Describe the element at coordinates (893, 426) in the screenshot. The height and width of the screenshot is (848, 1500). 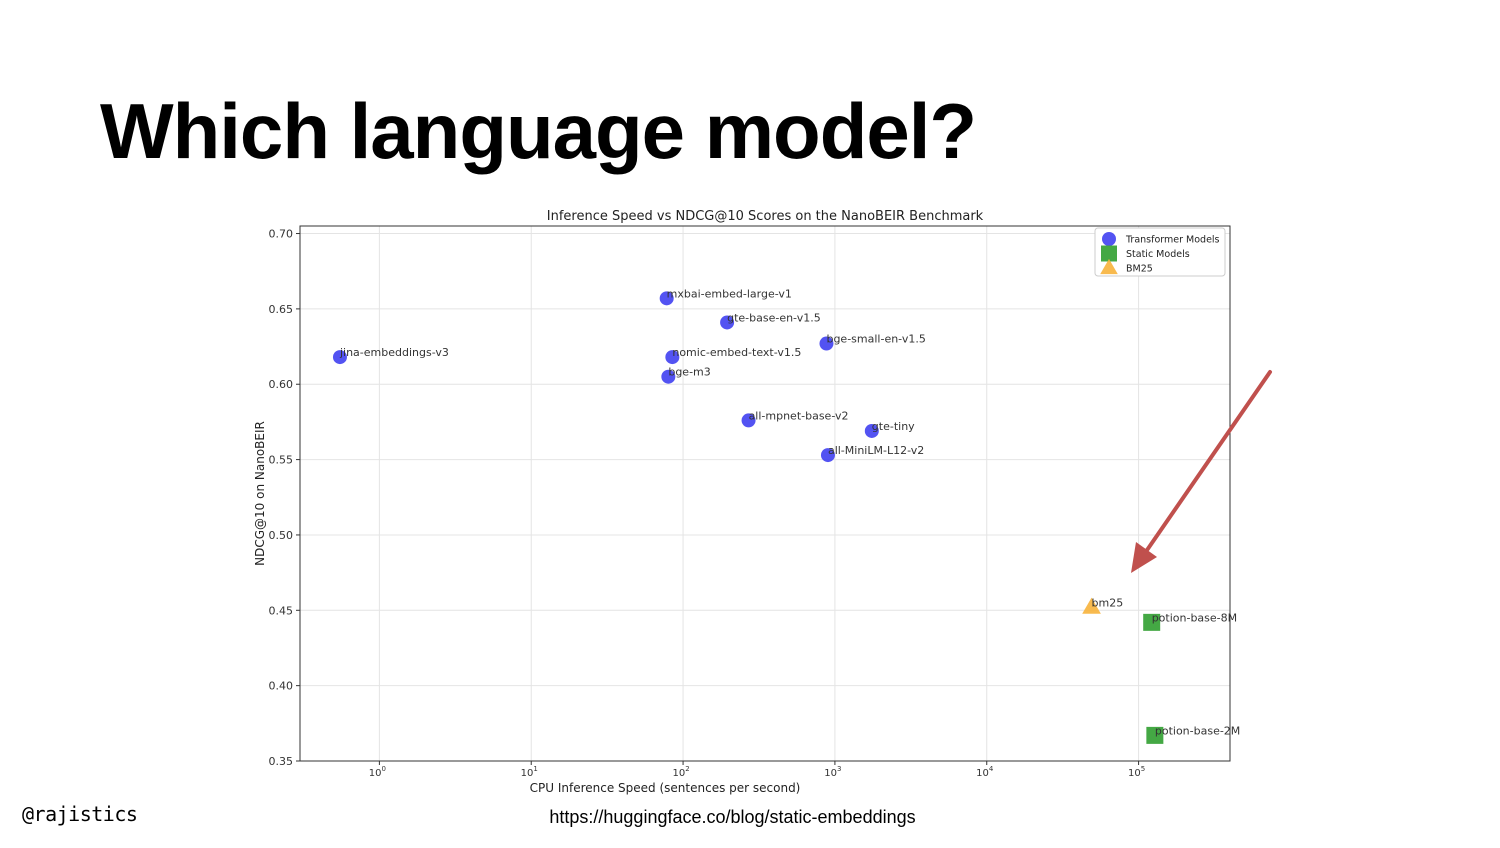
I see `point-label: gte-tiny` at that location.